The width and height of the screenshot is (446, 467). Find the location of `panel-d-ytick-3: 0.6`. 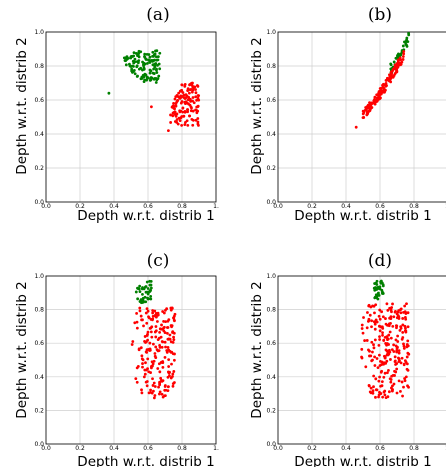

panel-d-ytick-3: 0.6 is located at coordinates (271, 343).